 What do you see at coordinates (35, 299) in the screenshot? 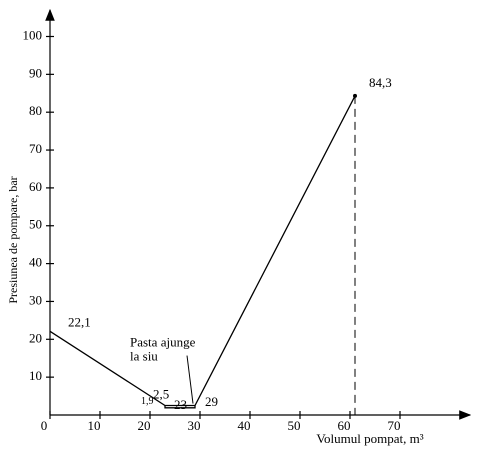
I see `y-tick-label: 30` at bounding box center [35, 299].